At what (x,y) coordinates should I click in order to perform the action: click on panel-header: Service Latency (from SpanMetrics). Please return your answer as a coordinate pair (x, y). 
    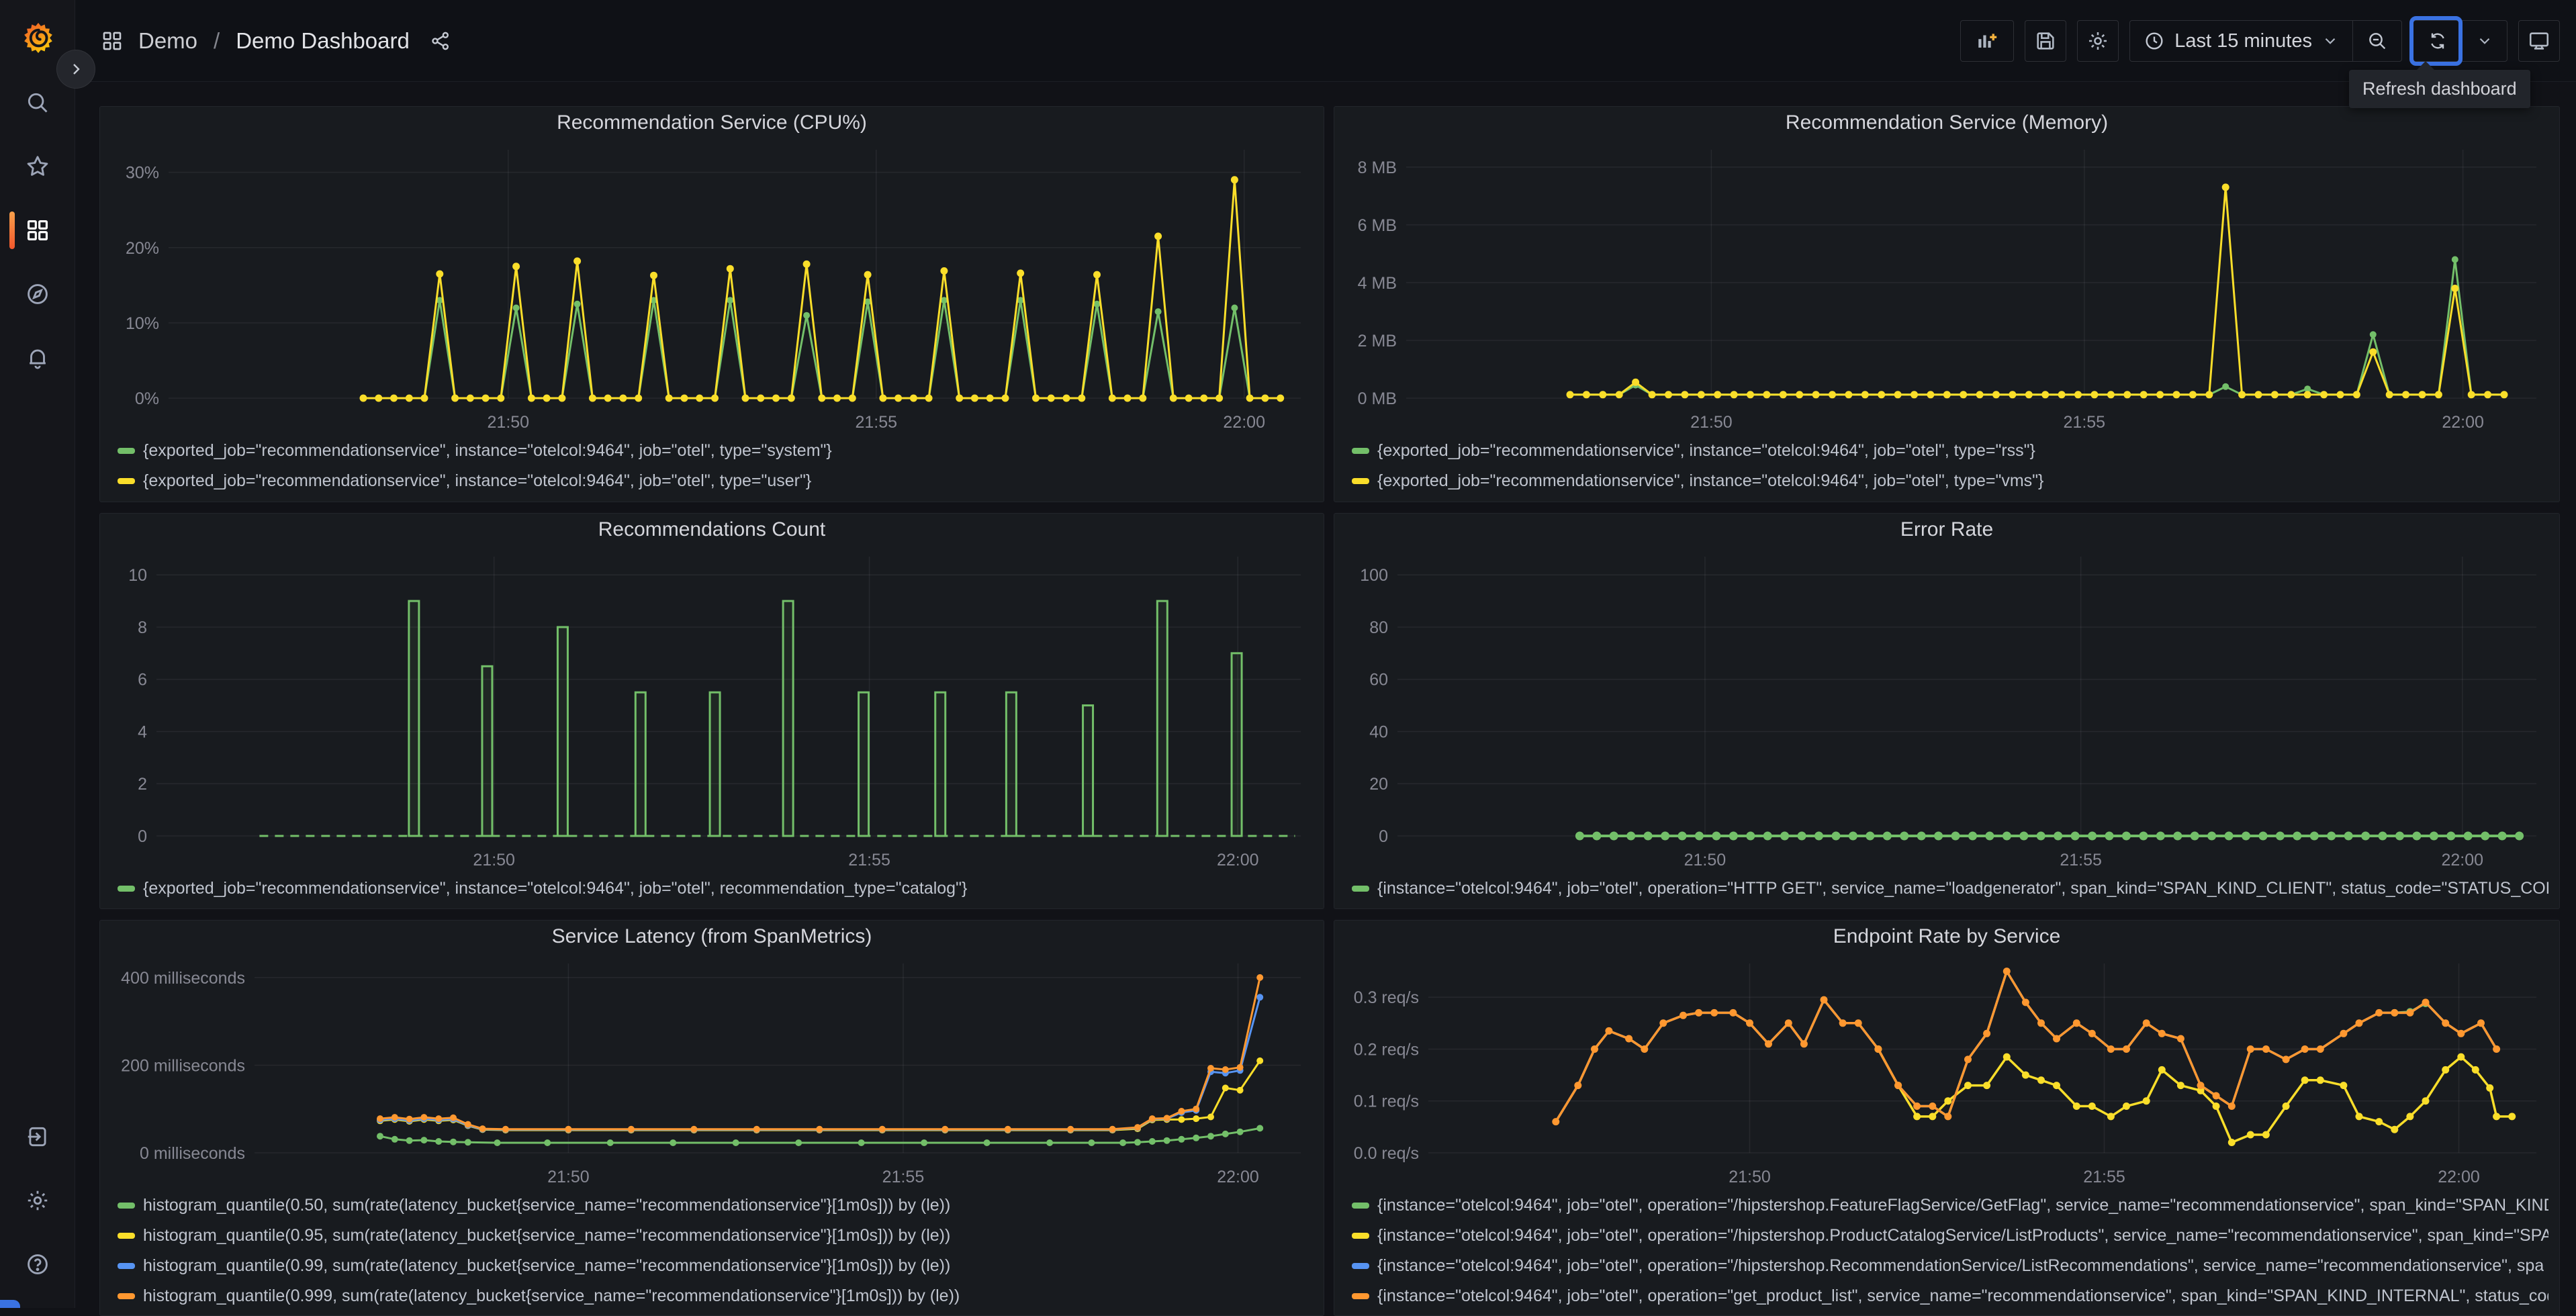
    Looking at the image, I should click on (712, 937).